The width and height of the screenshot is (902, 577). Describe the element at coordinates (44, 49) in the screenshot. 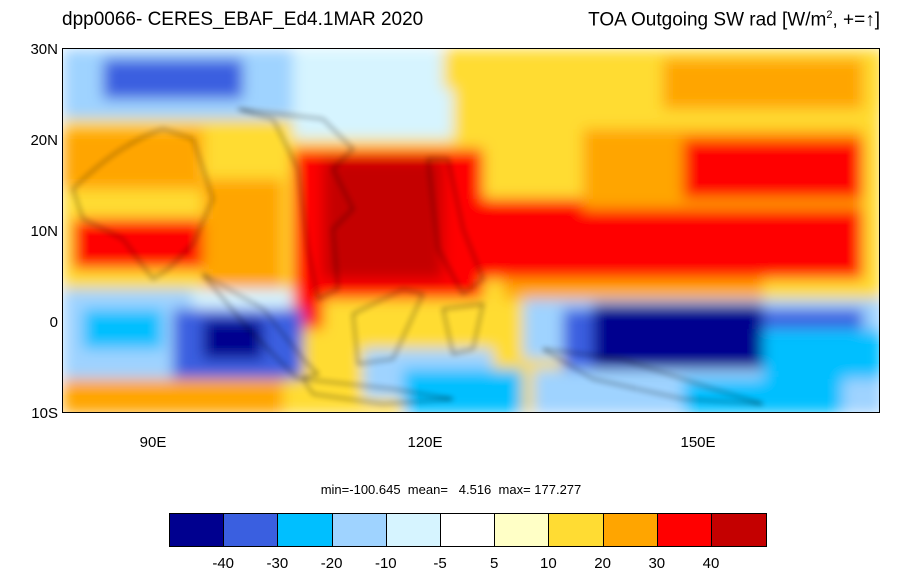

I see `lat-label-30n: 30N` at that location.